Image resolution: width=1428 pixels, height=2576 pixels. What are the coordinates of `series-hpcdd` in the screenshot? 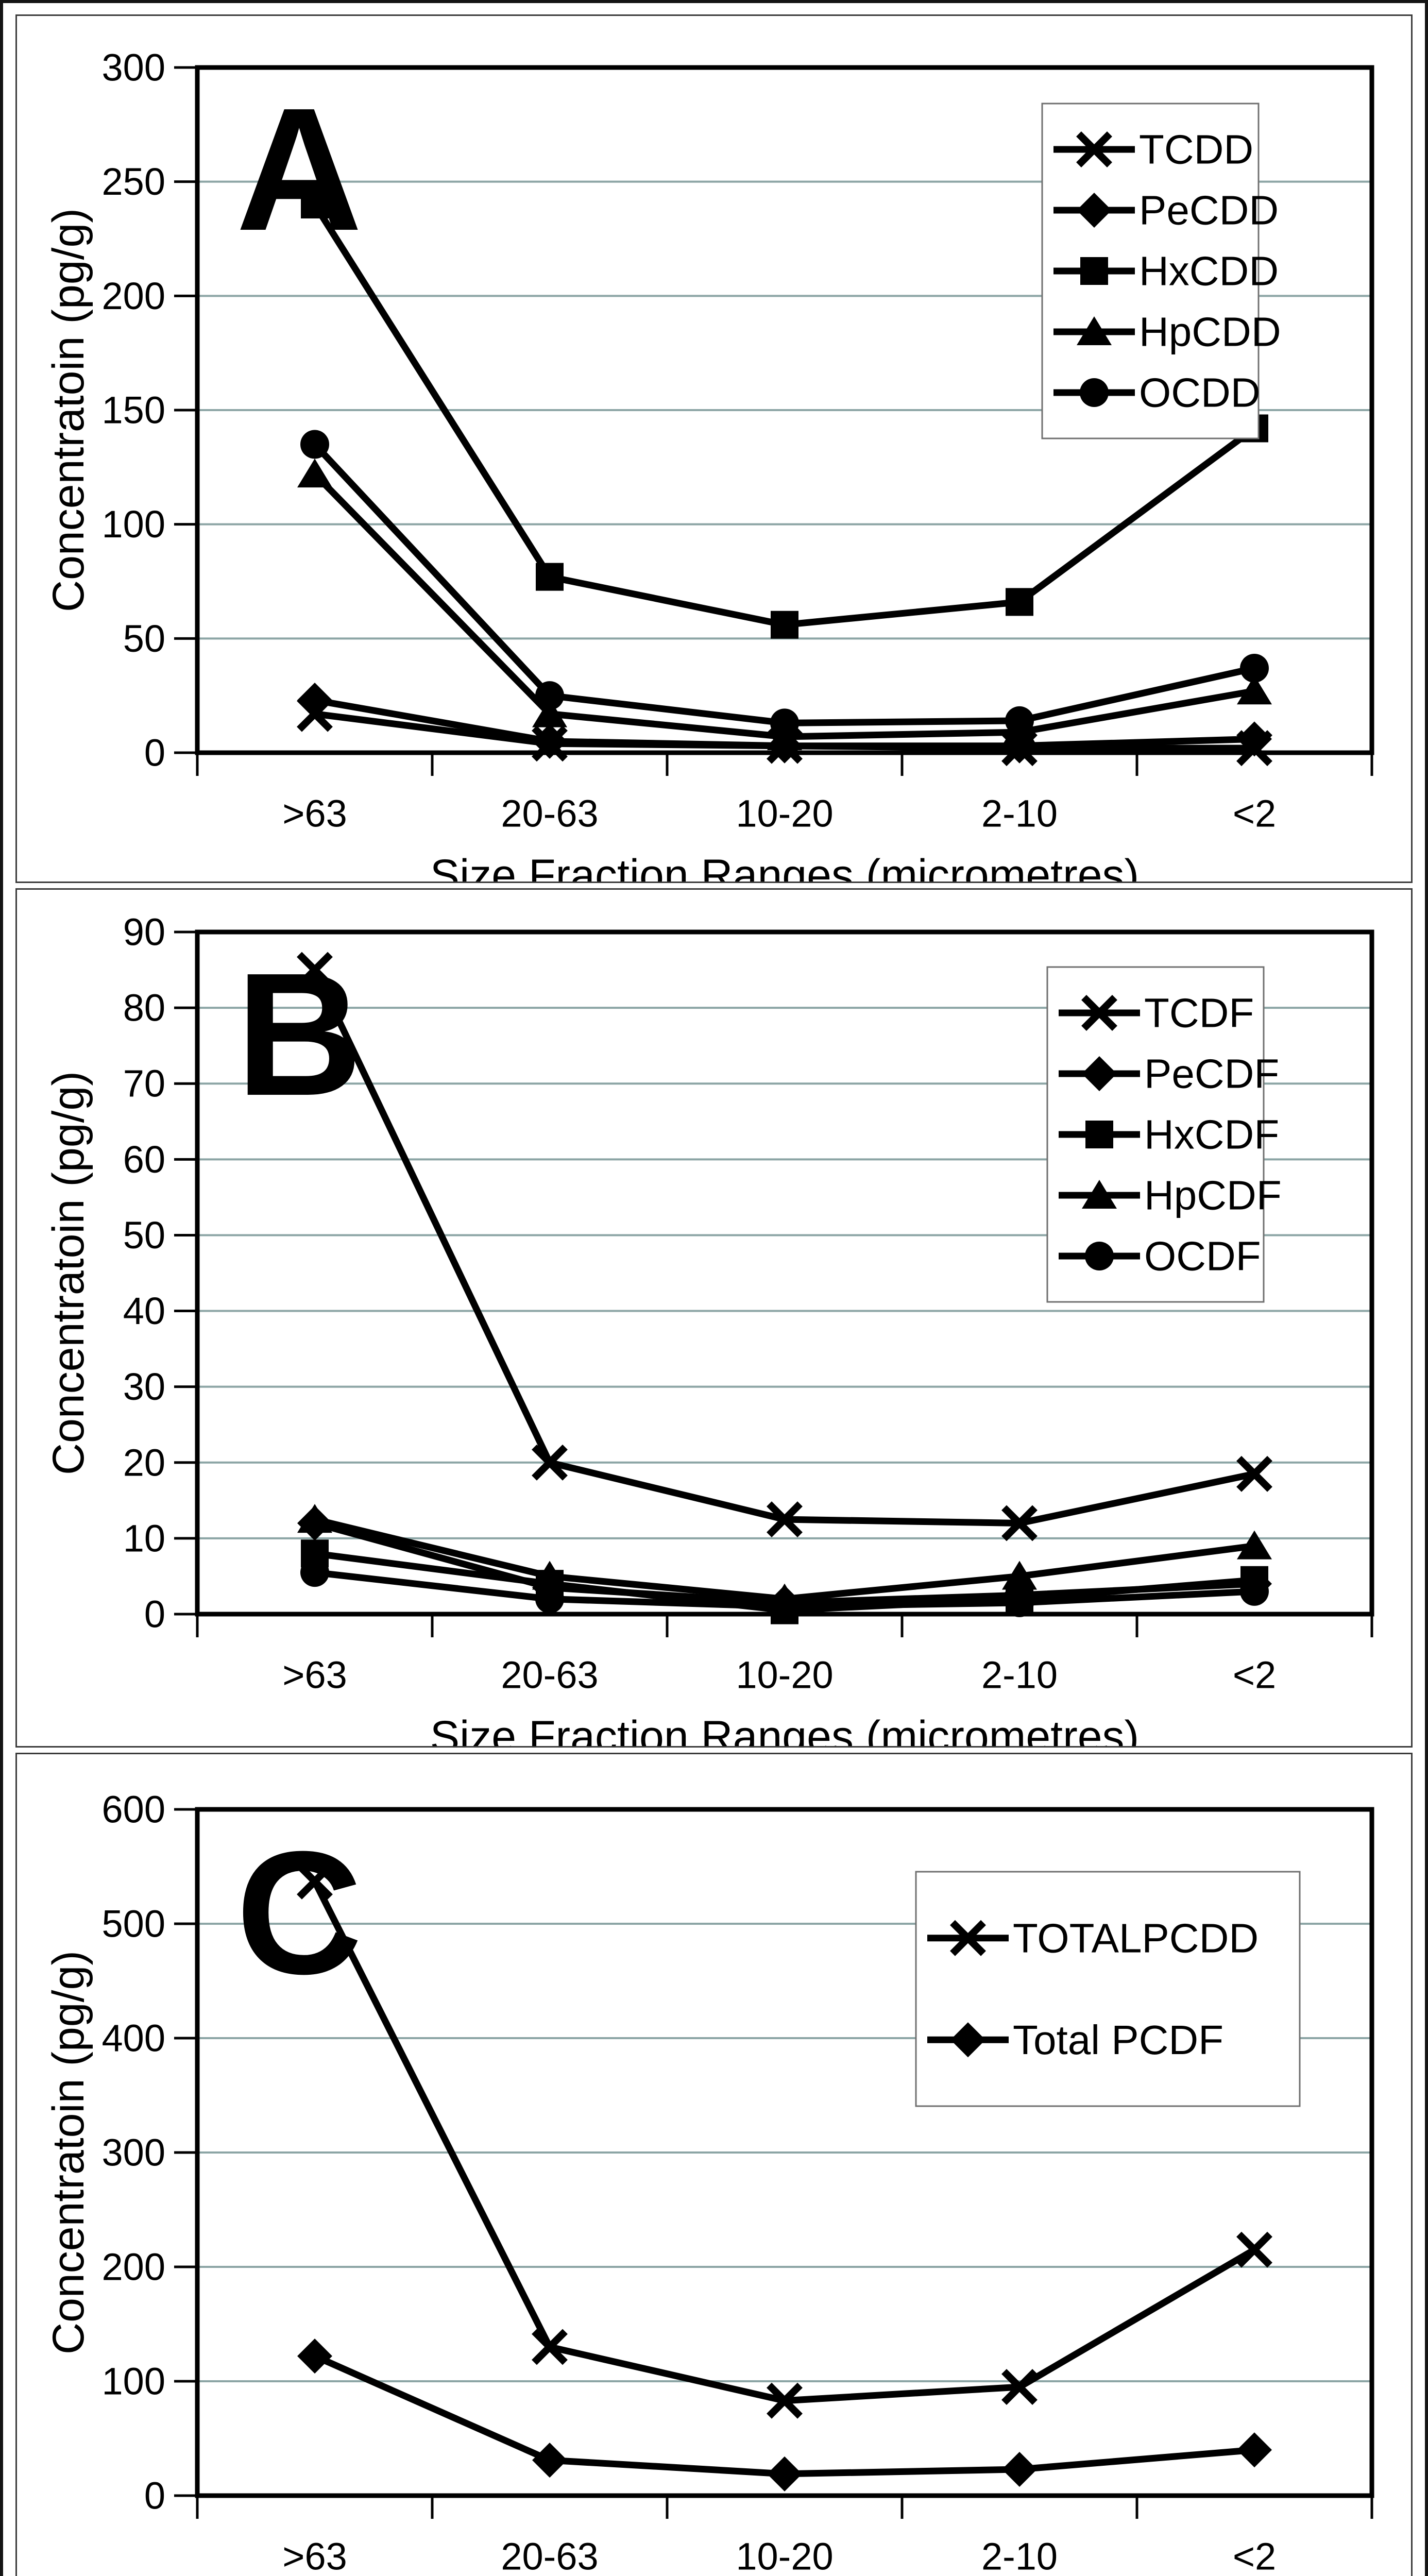 It's located at (784, 604).